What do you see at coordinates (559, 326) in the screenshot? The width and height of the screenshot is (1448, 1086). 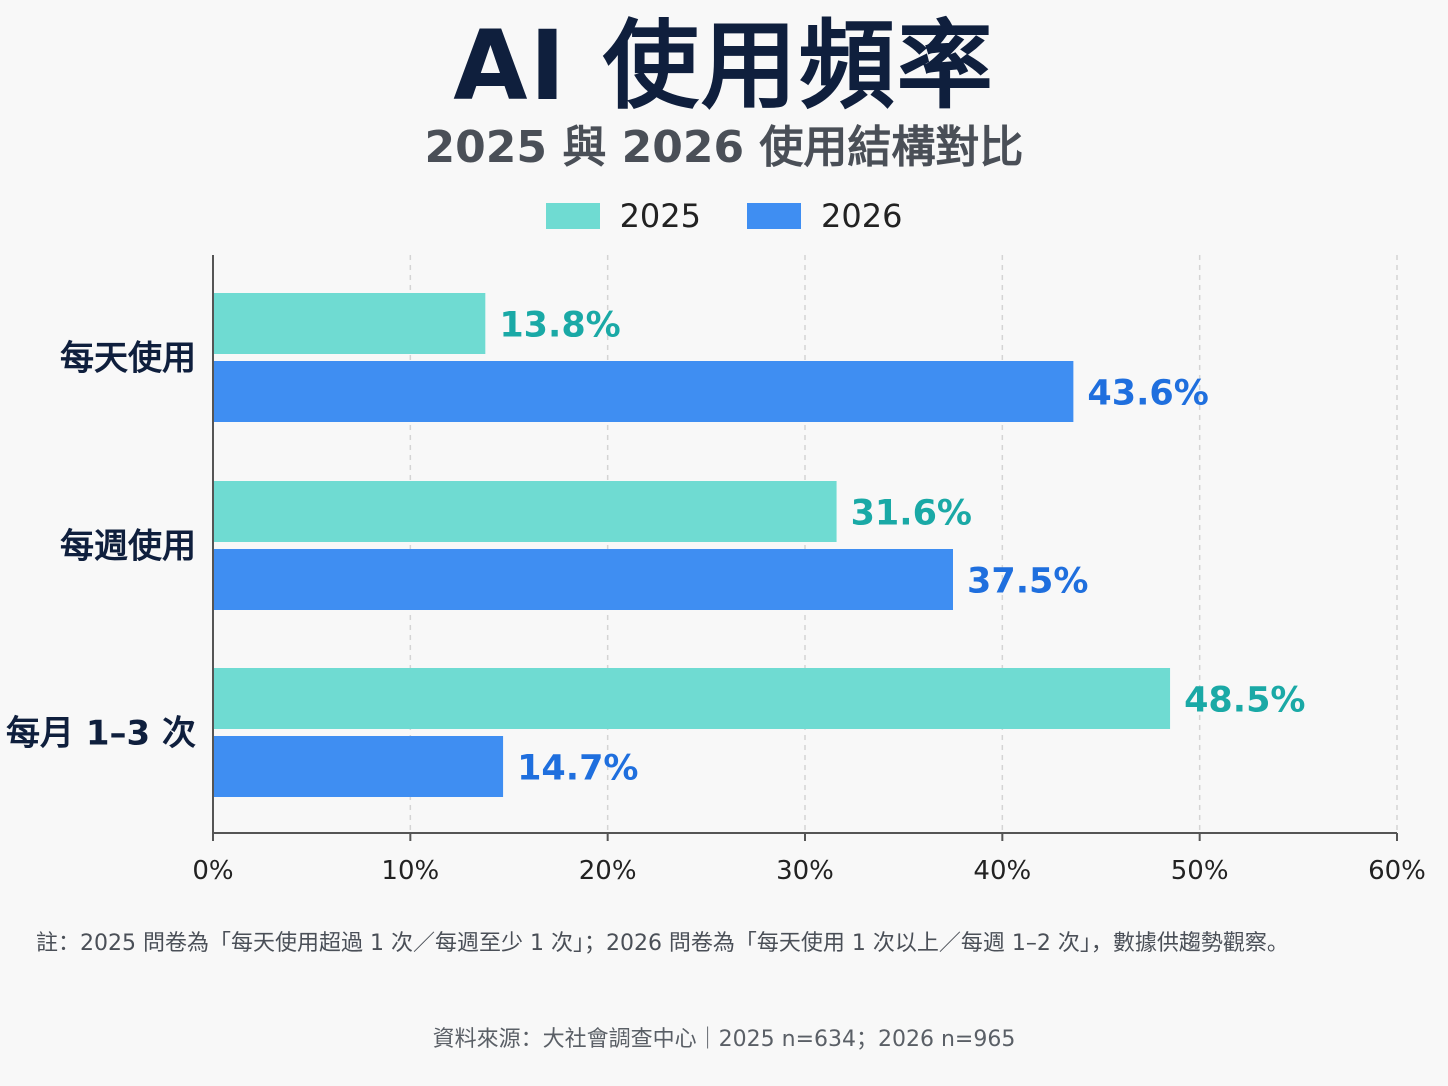 I see `data-label-2025-0: 13.8%` at bounding box center [559, 326].